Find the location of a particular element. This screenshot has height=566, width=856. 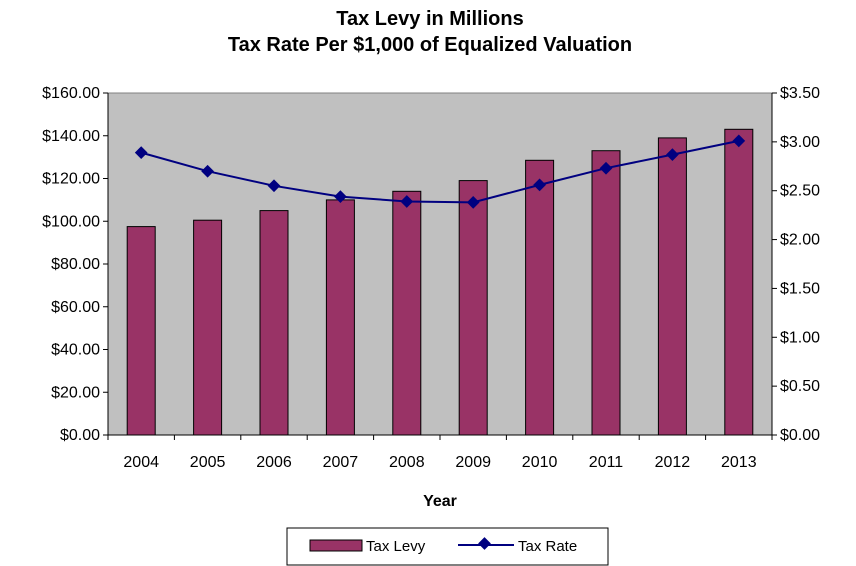

x-tick-label: 2008 is located at coordinates (407, 462).